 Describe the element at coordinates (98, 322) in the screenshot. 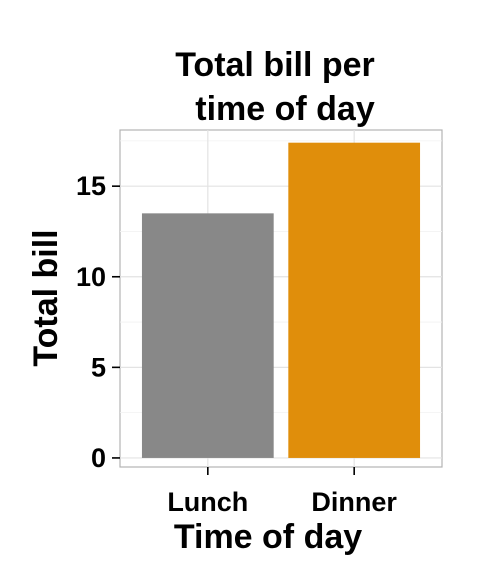

I see `y-axis: 0 5 10 15` at that location.